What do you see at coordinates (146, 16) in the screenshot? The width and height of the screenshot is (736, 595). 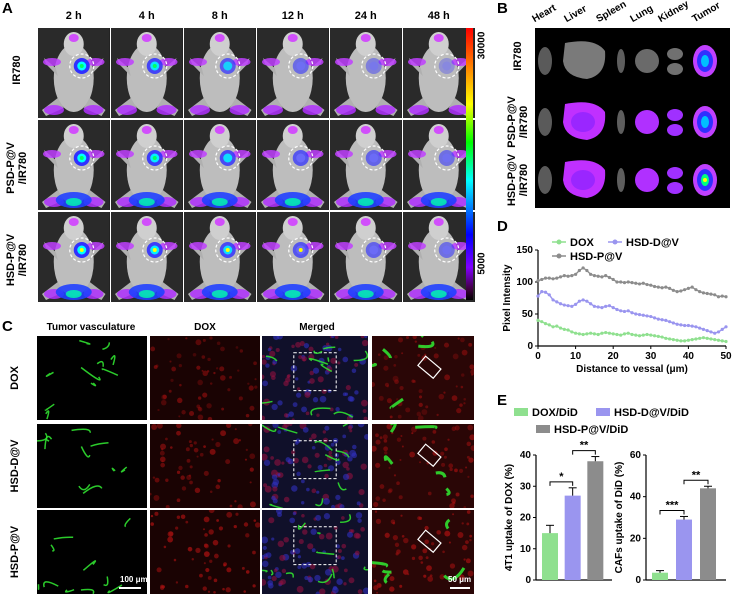 I see `timepoint-label: 4 h` at bounding box center [146, 16].